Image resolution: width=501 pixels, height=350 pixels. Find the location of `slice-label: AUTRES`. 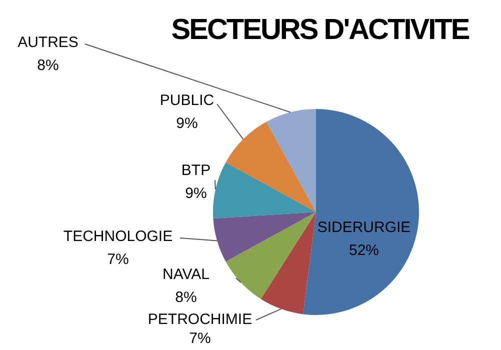

slice-label: AUTRES is located at coordinates (48, 43).